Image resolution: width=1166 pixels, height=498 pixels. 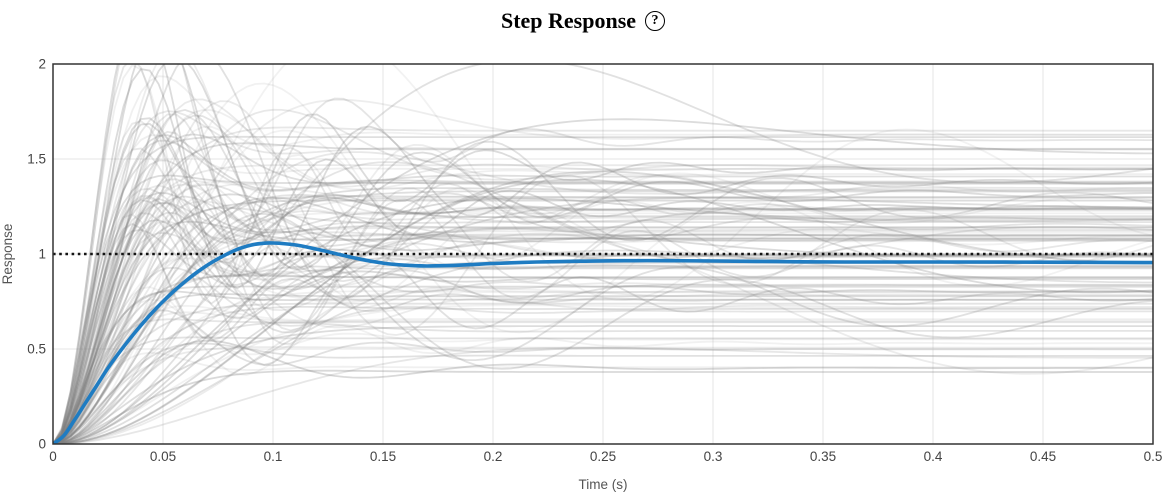 I want to click on y-tick-label: 0.5, so click(x=36, y=349).